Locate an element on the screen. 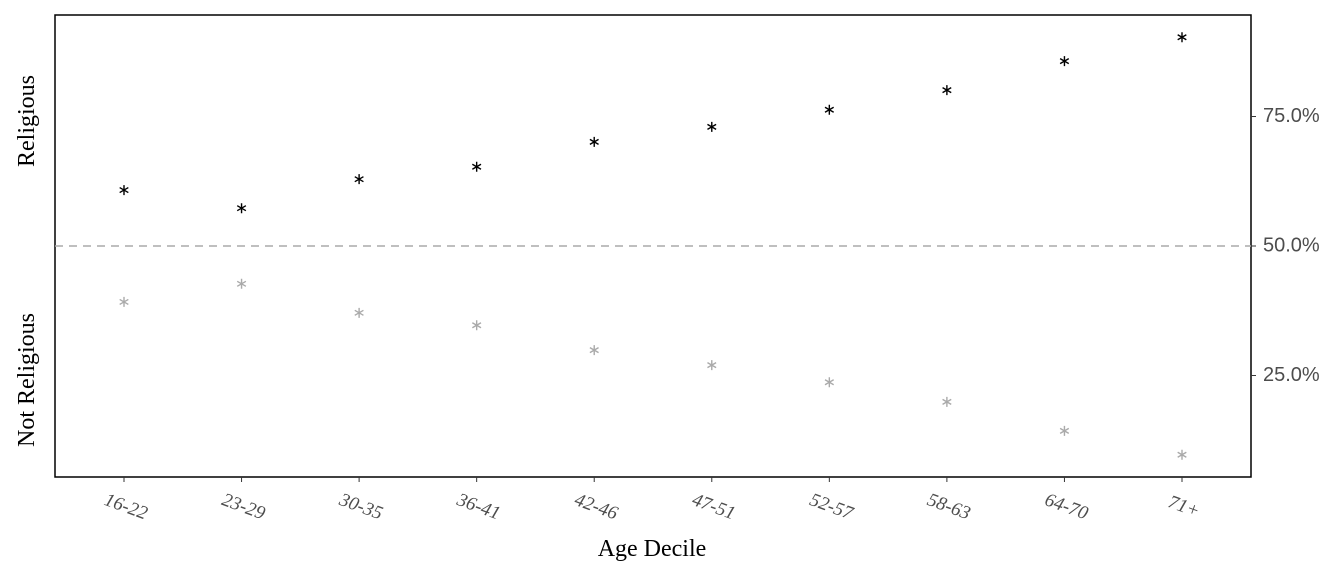 The height and width of the screenshot is (576, 1344). x-tick-label: 64-70 is located at coordinates (1066, 506).